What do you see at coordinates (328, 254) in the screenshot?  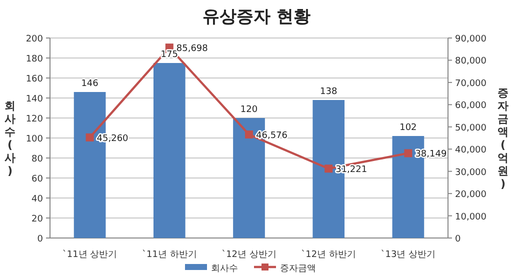 I see `x-tick-label: `12년 하반기` at bounding box center [328, 254].